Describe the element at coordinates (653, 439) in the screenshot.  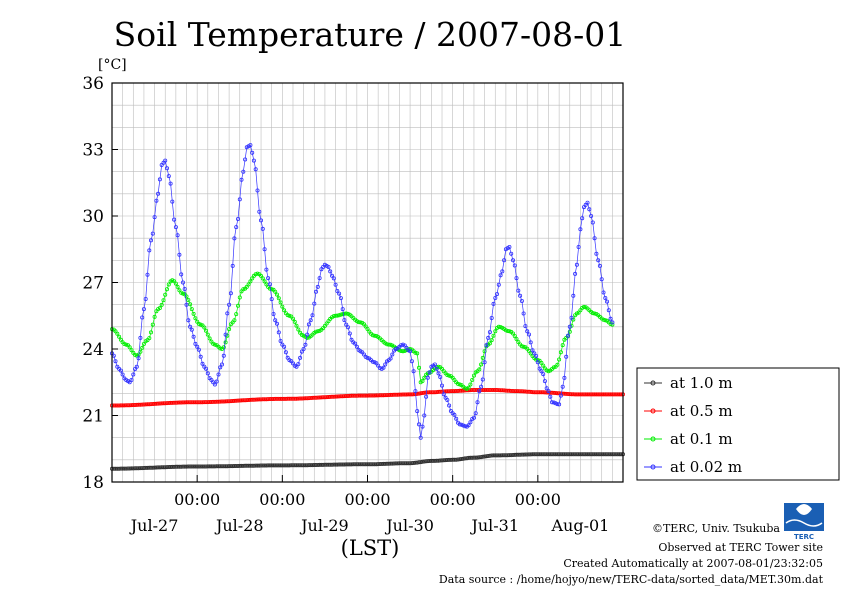
I see `legend-swatch-marker` at that location.